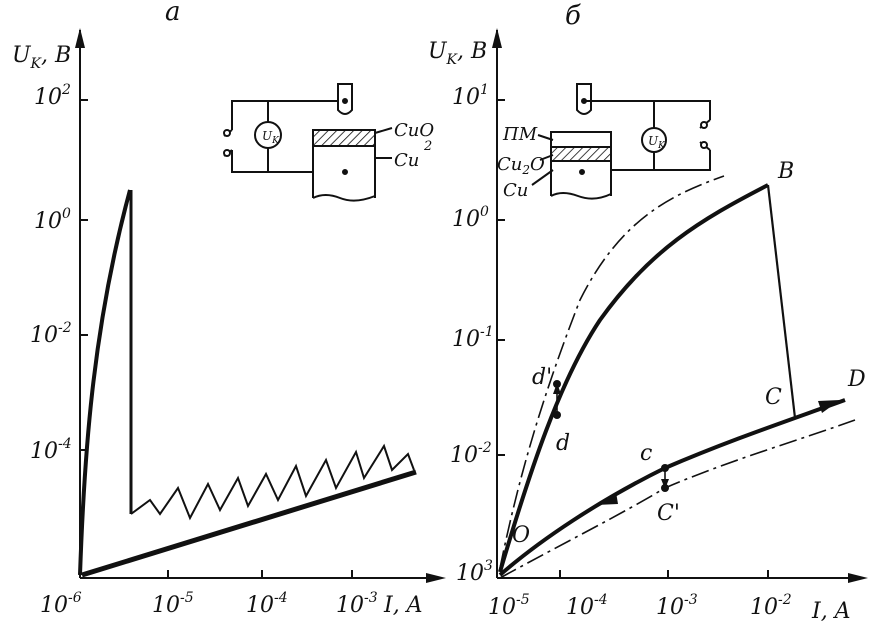 This screenshot has height=630, width=883. What do you see at coordinates (473, 338) in the screenshot?
I see `panel-b-ytick-label: 10⁻¹` at bounding box center [473, 338].